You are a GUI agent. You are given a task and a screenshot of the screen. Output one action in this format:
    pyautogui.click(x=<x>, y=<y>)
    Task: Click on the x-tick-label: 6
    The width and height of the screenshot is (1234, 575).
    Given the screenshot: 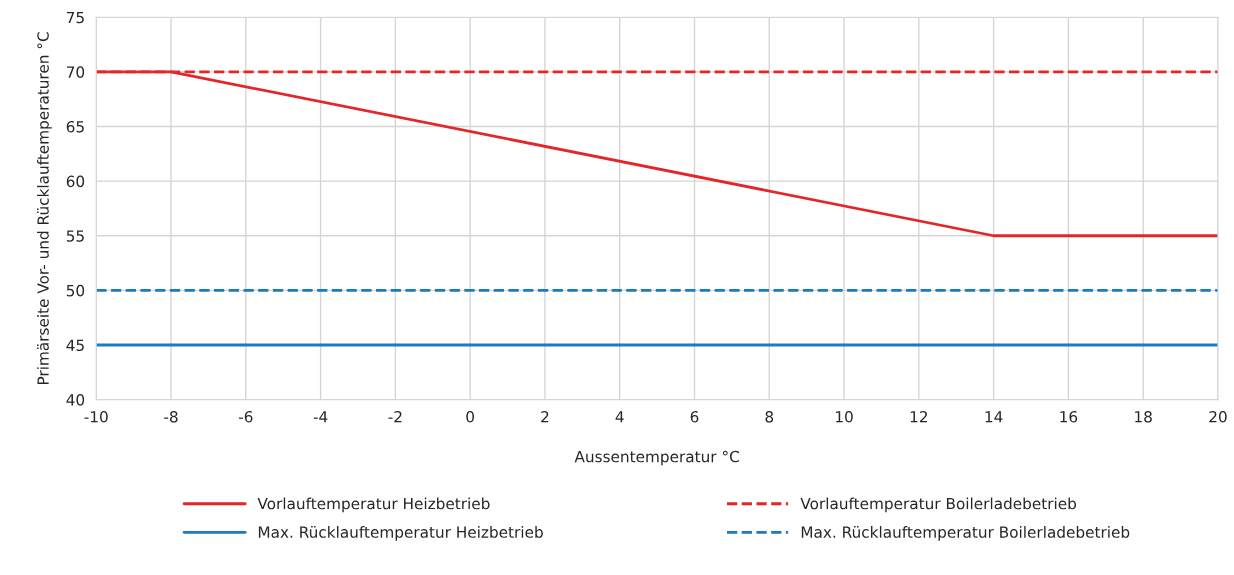 What is the action you would take?
    pyautogui.click(x=694, y=417)
    